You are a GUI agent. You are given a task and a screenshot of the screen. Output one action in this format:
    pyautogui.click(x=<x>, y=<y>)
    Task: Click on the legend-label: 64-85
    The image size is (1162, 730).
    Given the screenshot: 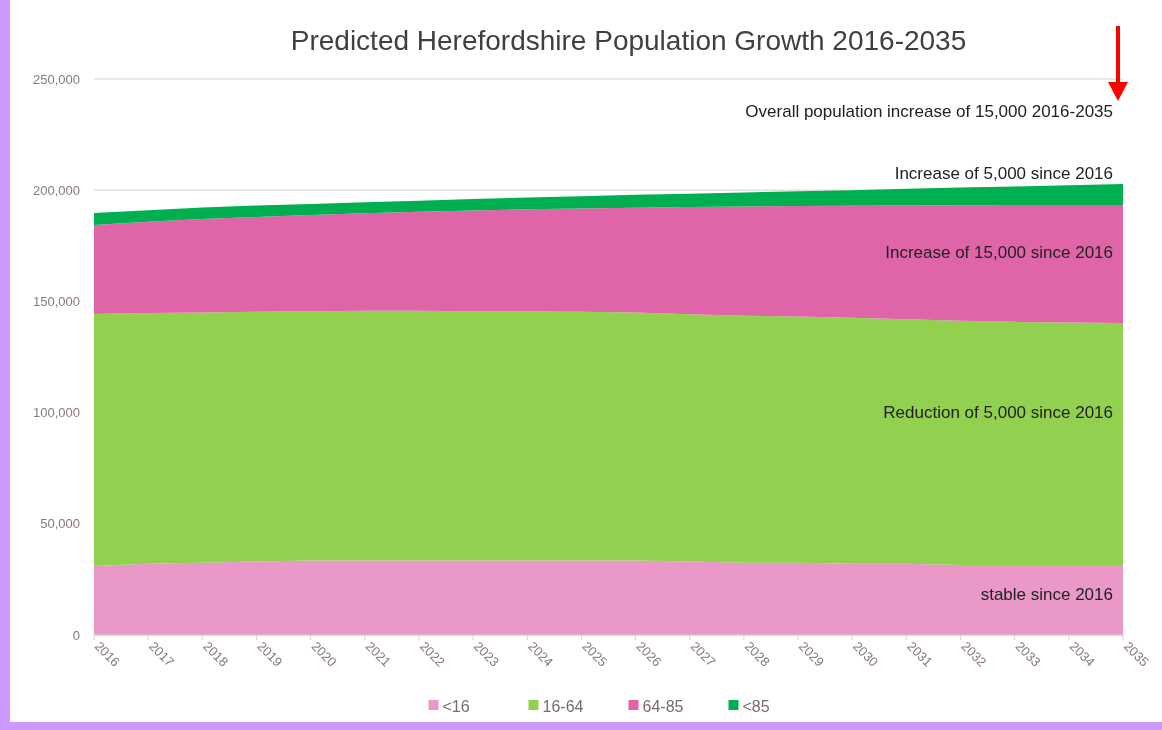 What is the action you would take?
    pyautogui.click(x=663, y=706)
    